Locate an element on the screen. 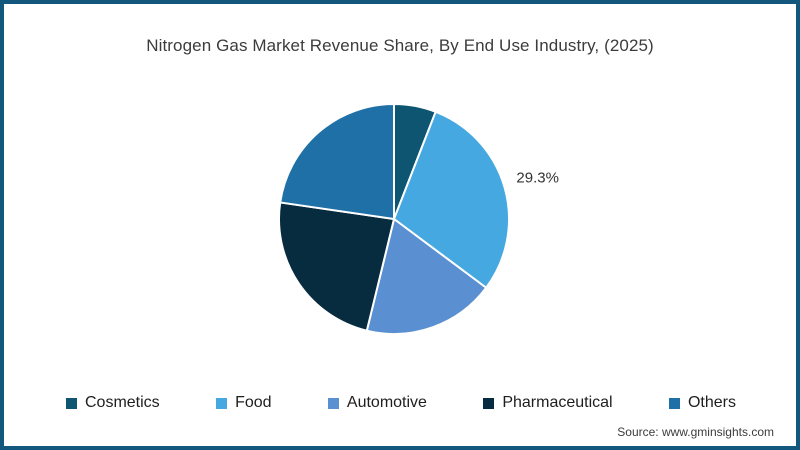  legend-item-food: Food is located at coordinates (244, 403).